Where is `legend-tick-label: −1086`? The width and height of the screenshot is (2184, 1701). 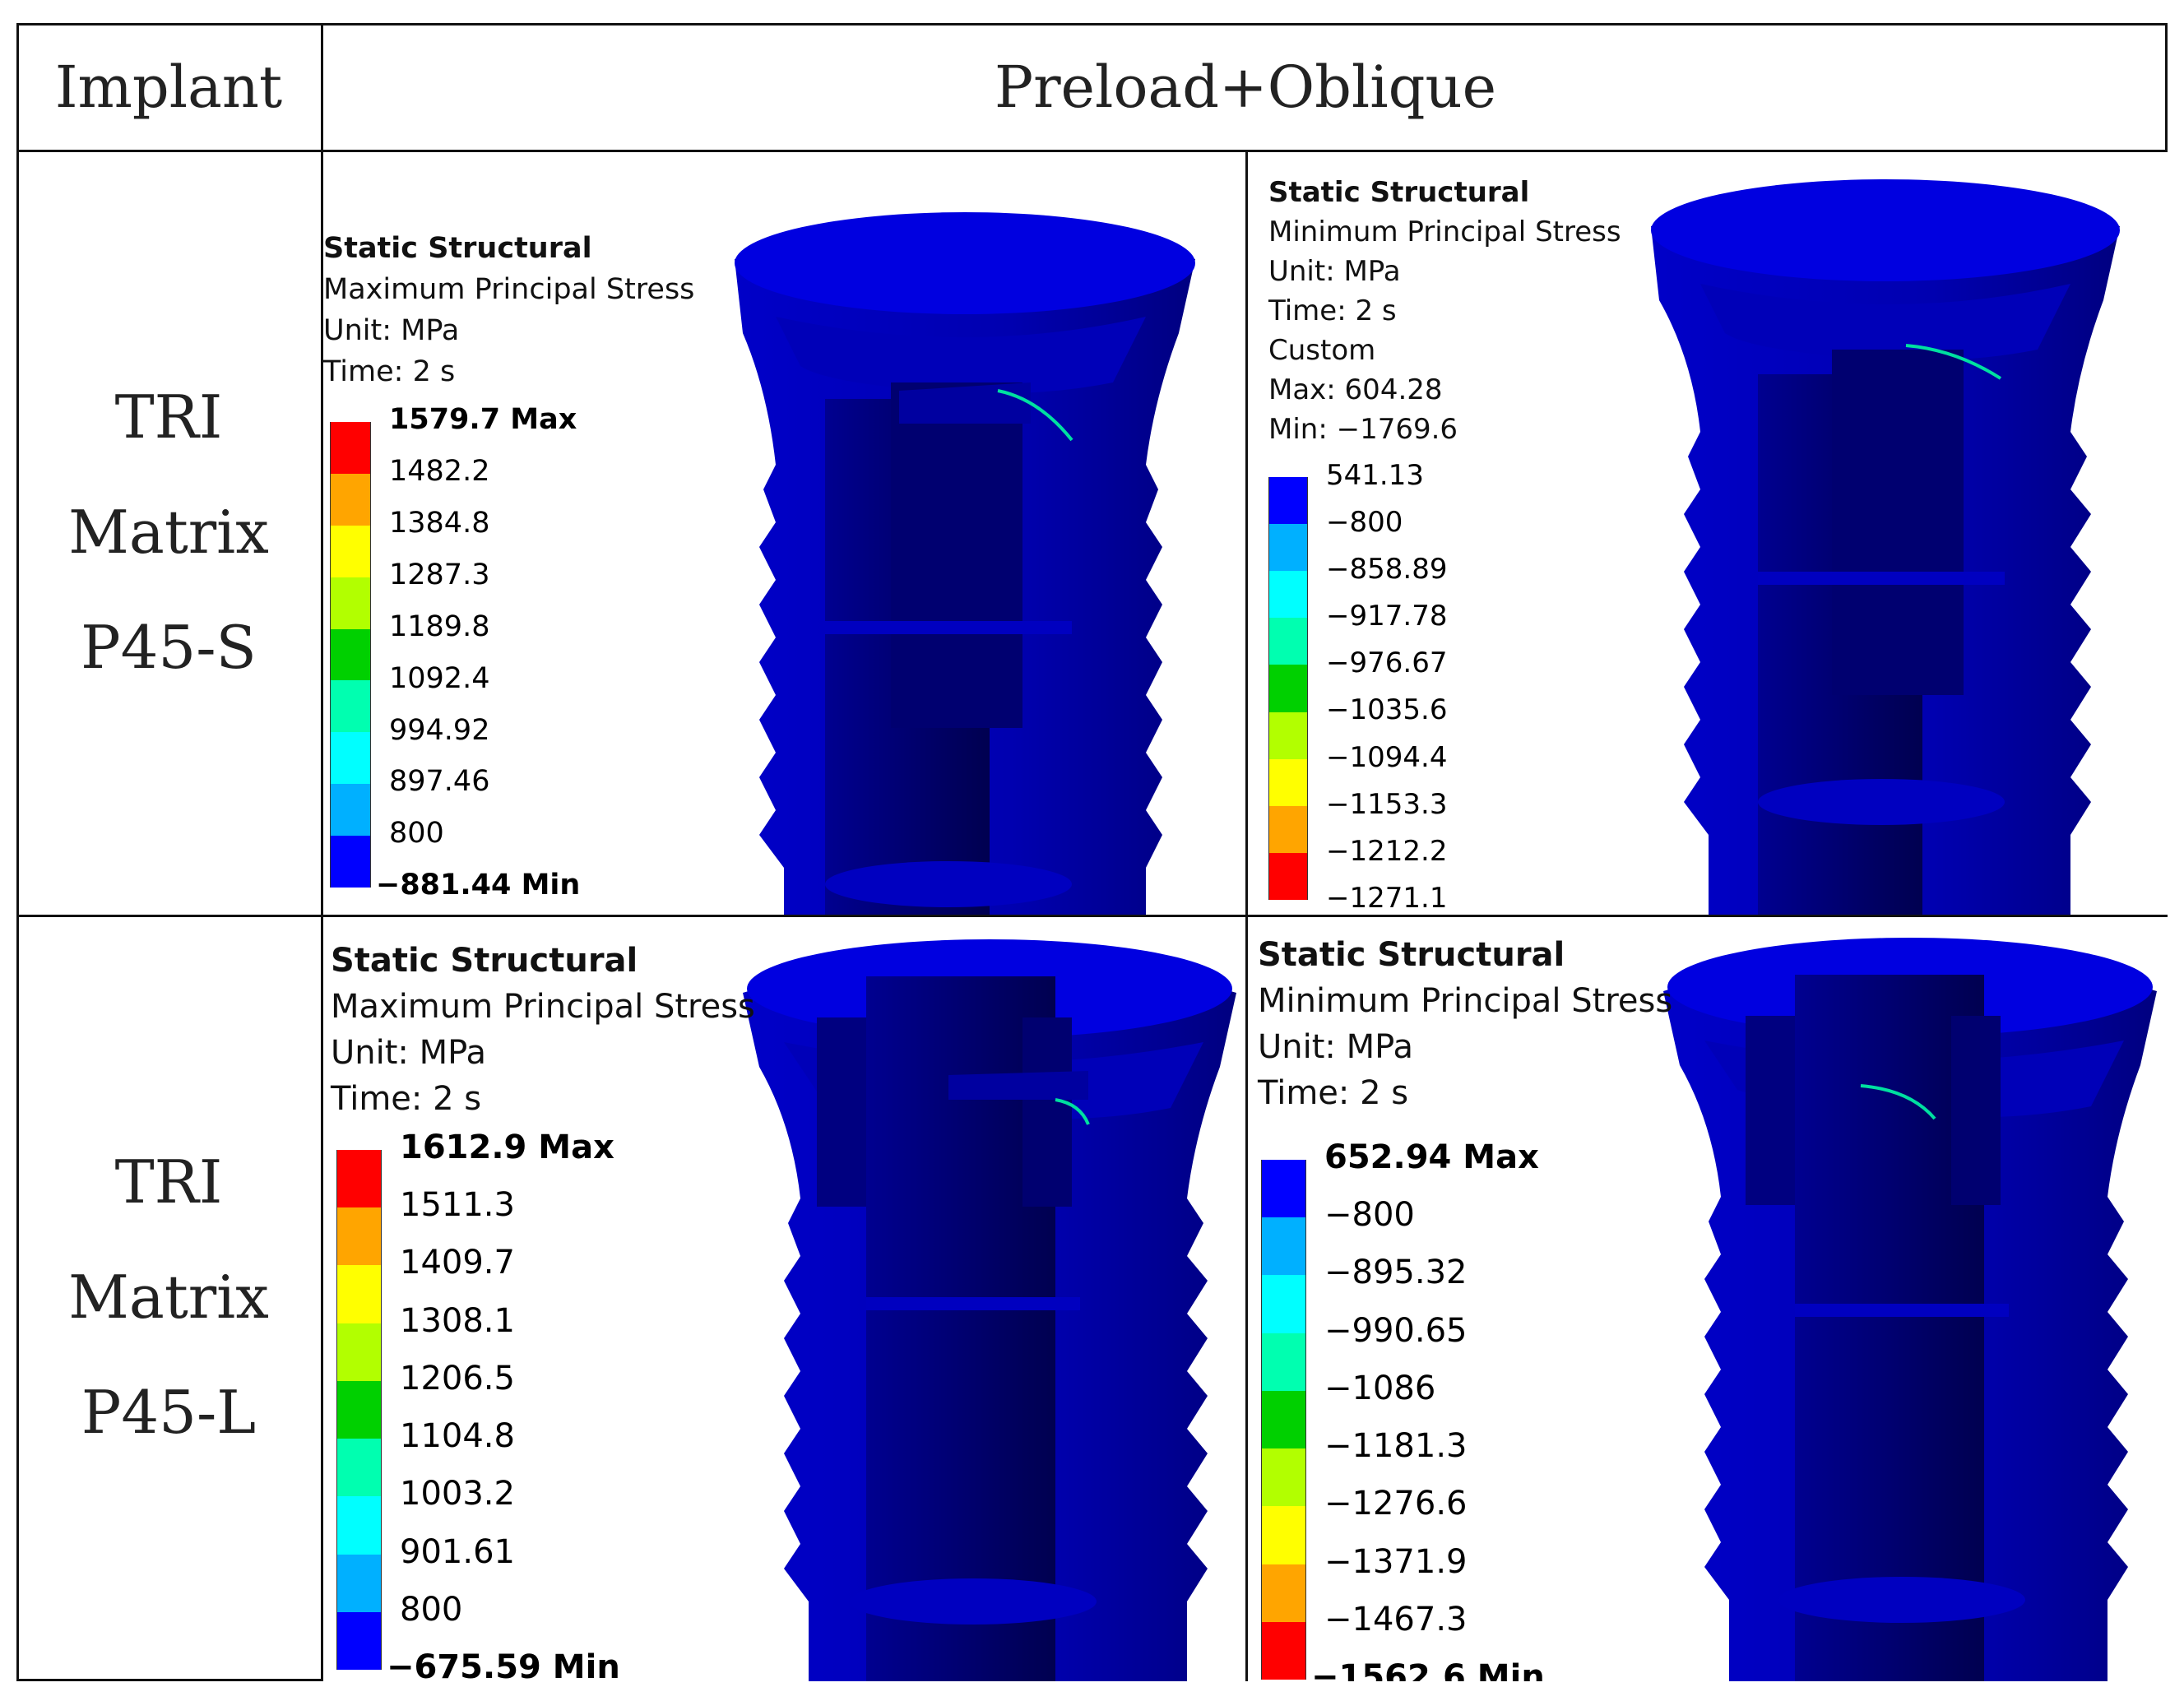 legend-tick-label: −1086 is located at coordinates (1380, 1388).